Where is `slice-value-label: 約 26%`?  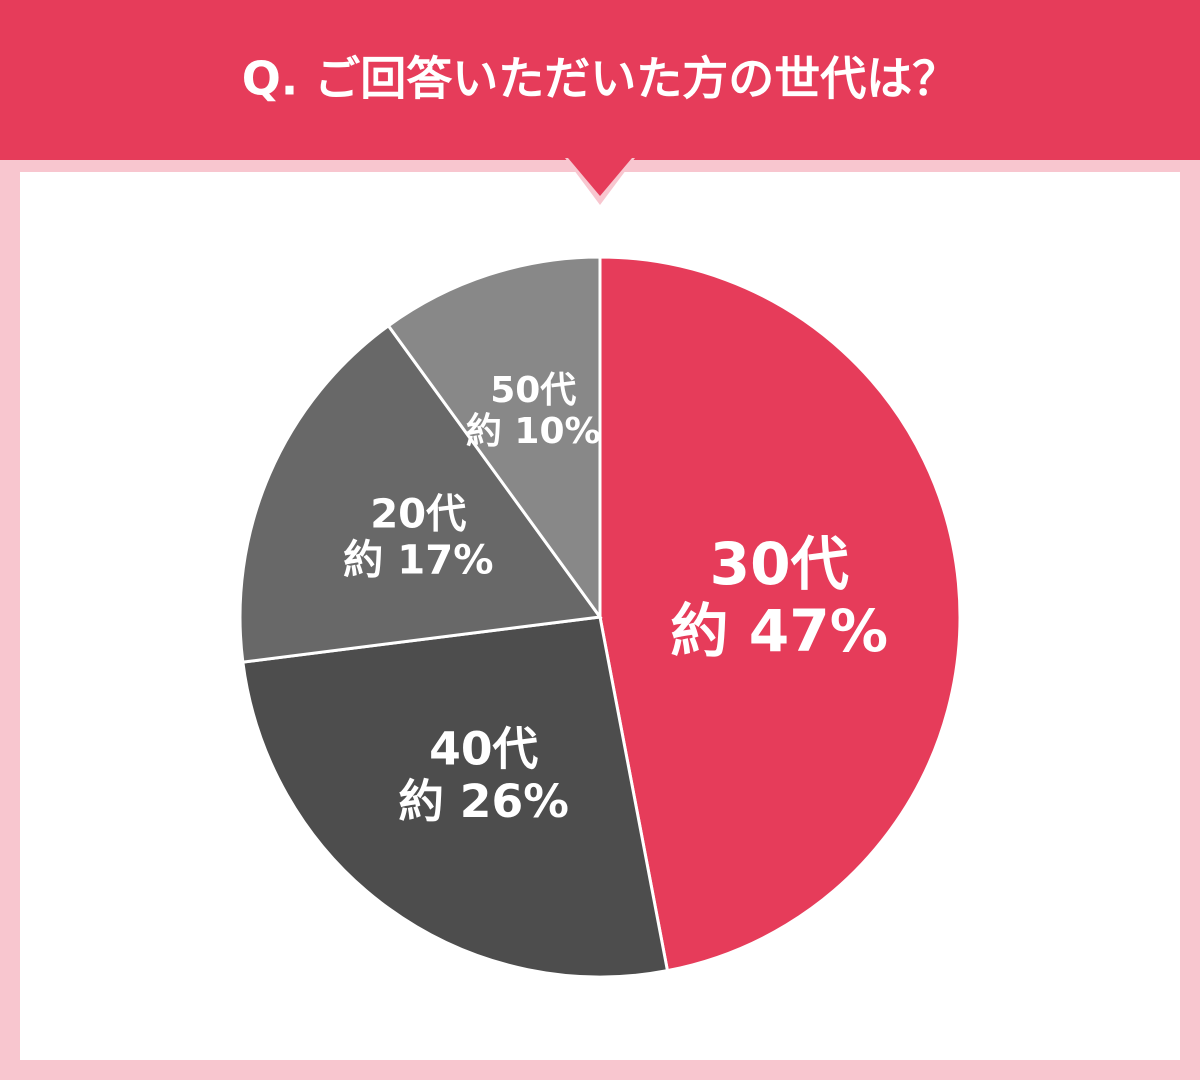
slice-value-label: 約 26% is located at coordinates (483, 801).